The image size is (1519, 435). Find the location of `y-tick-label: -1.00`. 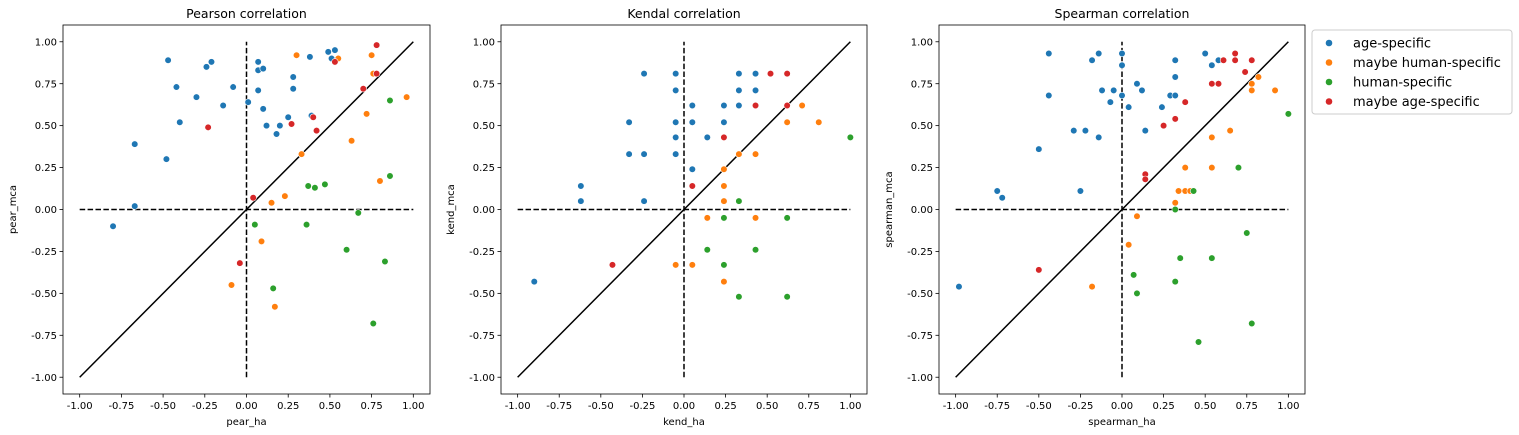

y-tick-label: -1.00 is located at coordinates (44, 378).